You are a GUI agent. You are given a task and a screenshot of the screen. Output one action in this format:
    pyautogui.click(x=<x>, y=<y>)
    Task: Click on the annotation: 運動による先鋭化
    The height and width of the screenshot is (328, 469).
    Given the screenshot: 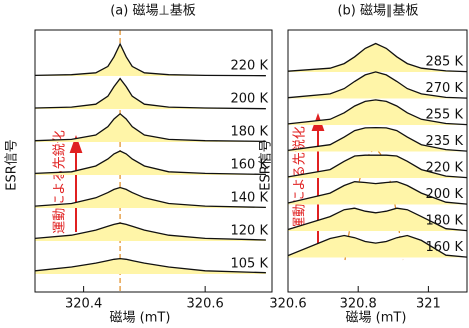 What is the action you would take?
    pyautogui.click(x=60, y=182)
    